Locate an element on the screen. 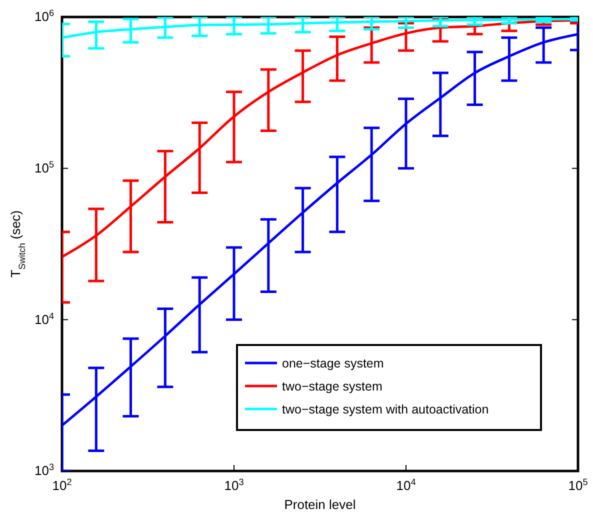  legend-label: one−stage system is located at coordinates (333, 363).